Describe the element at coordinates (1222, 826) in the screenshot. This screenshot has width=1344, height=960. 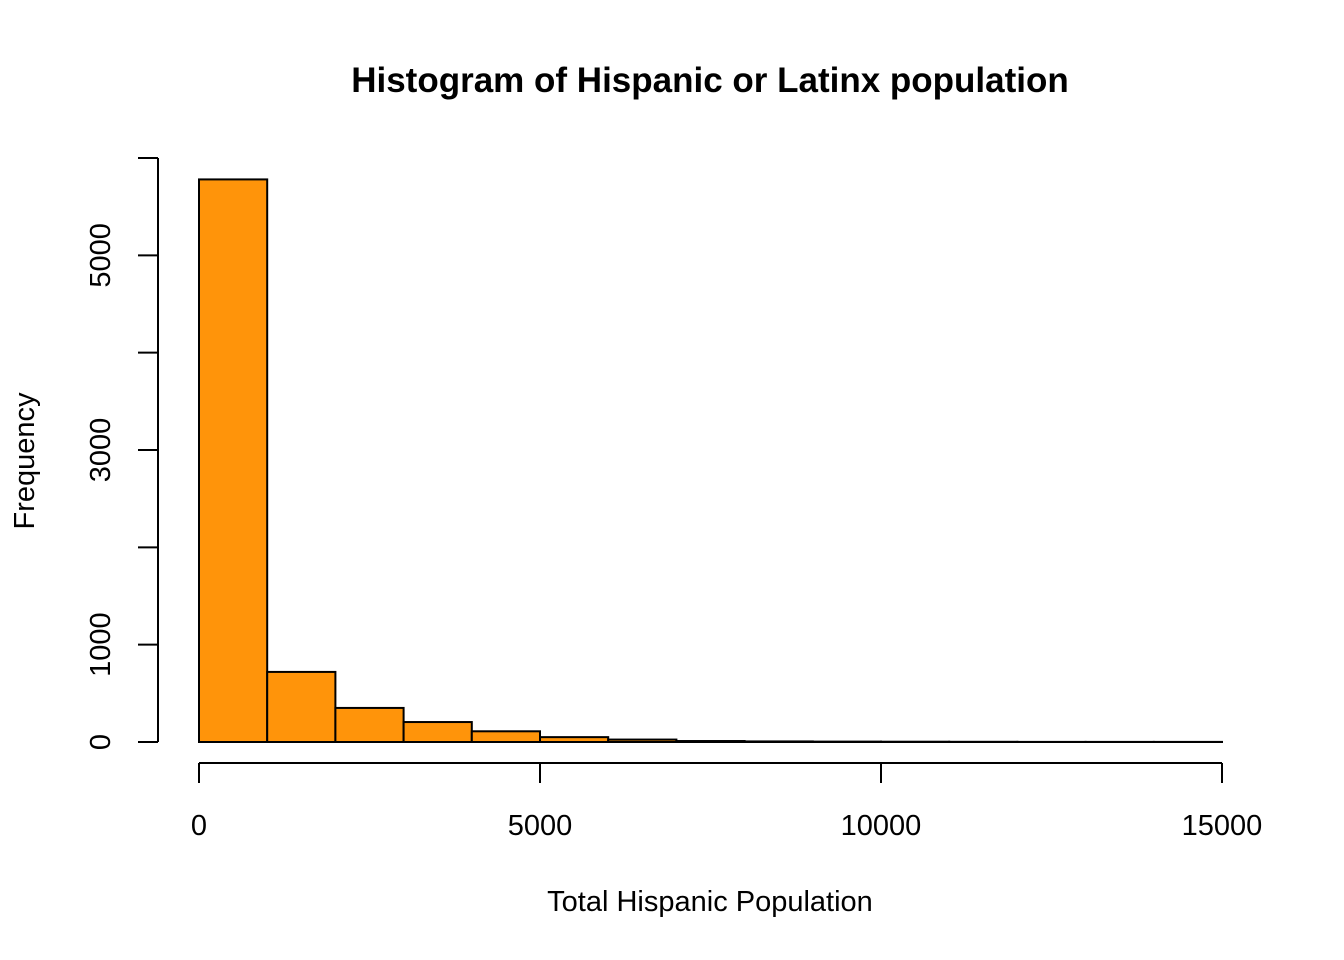
I see `x-tick-label: 15000` at that location.